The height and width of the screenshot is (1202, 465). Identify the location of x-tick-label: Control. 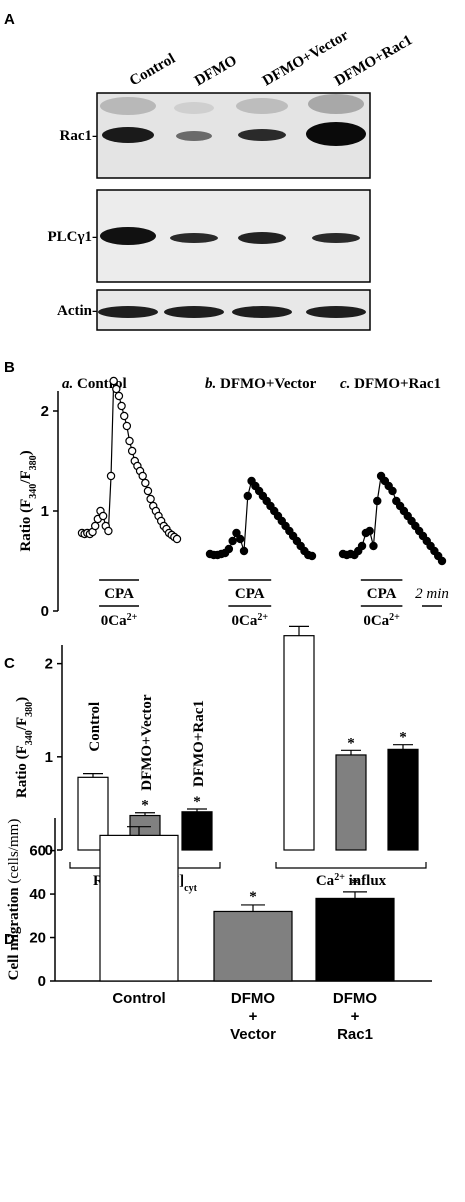
(138, 998).